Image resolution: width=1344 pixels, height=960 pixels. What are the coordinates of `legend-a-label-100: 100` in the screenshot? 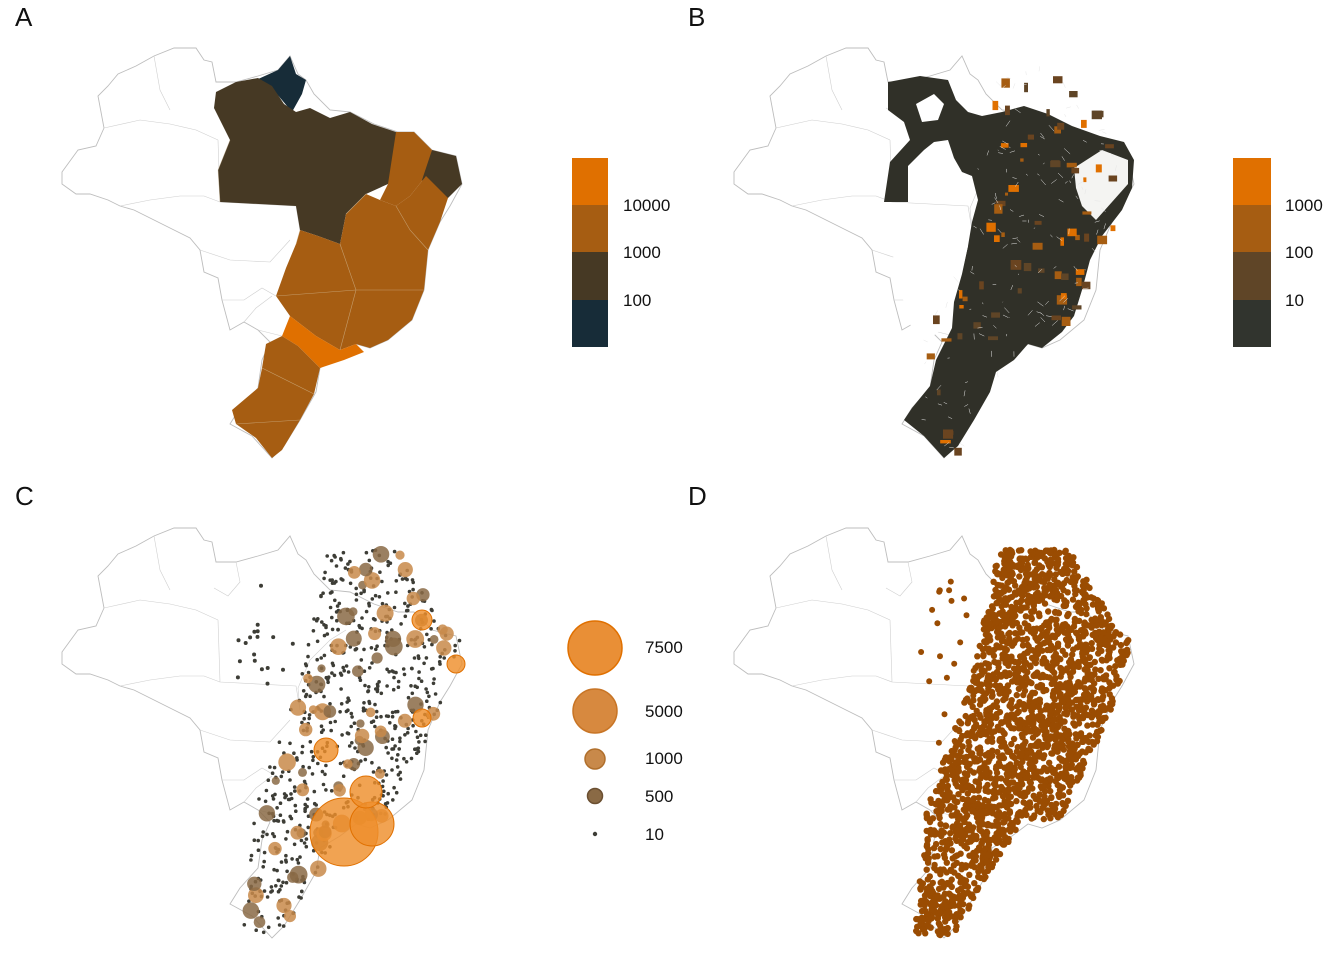 It's located at (637, 300).